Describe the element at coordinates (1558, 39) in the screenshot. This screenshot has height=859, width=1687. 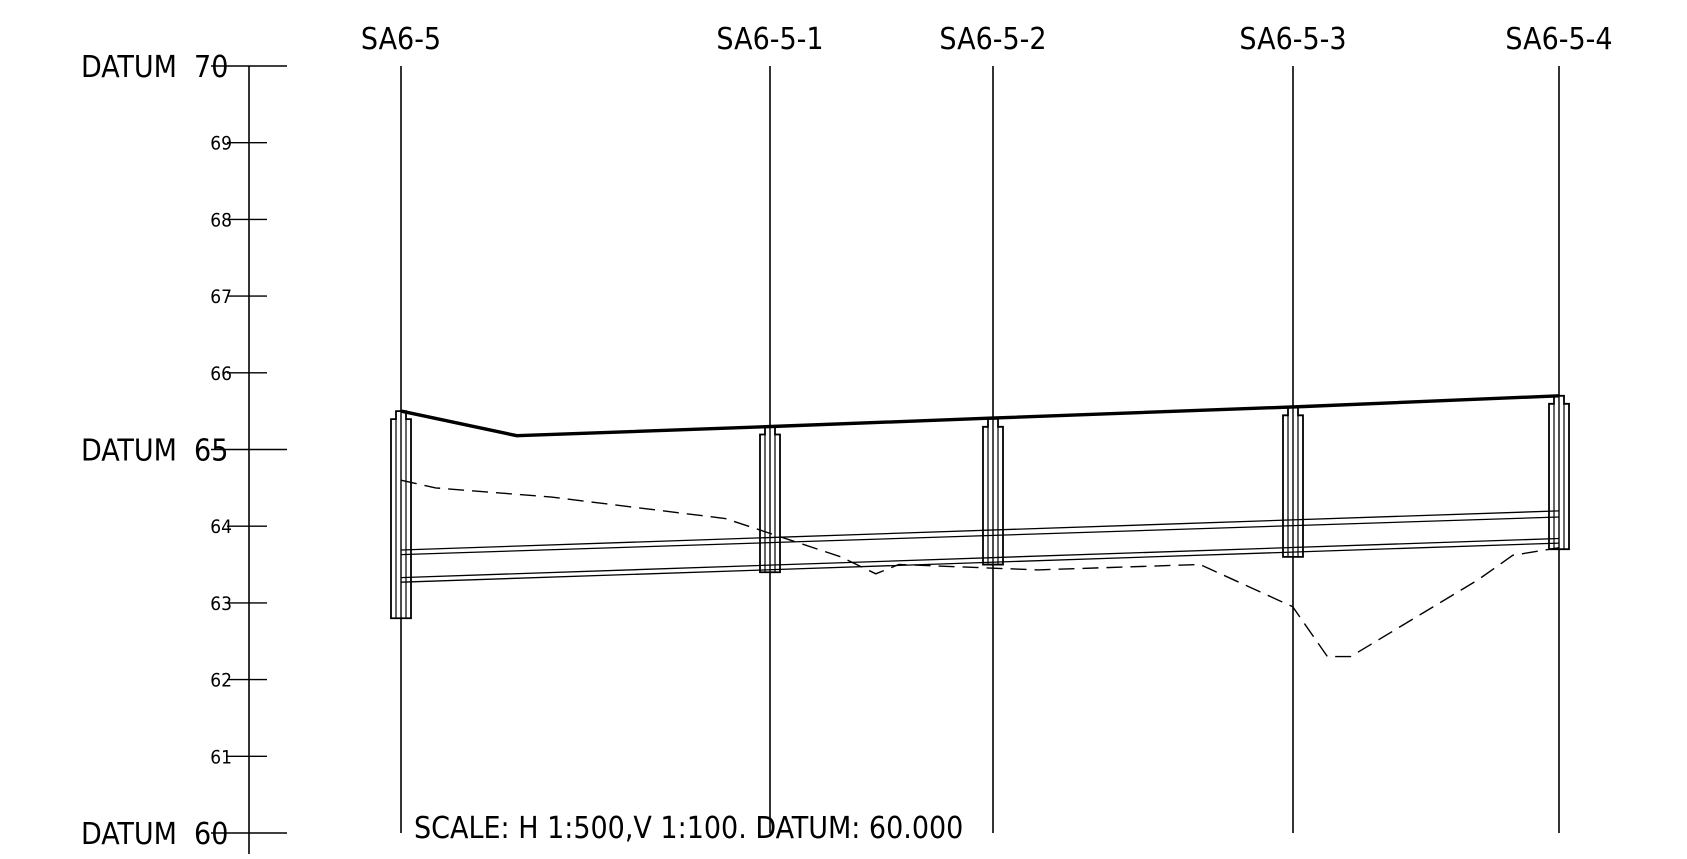
I see `station-label: SA6-5-4` at that location.